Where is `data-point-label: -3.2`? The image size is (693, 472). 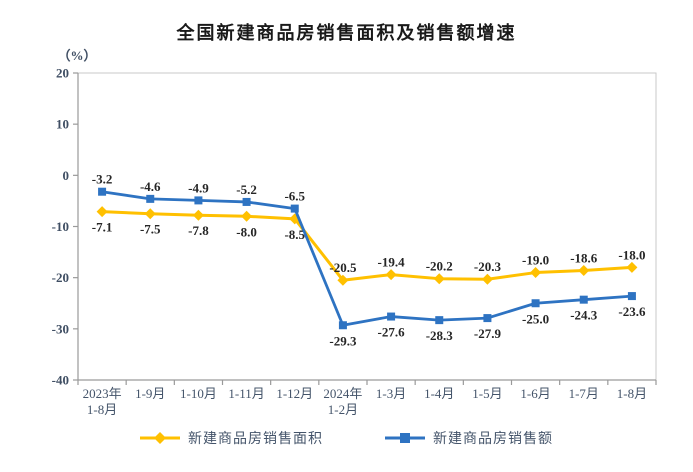 data-point-label: -3.2 is located at coordinates (102, 179).